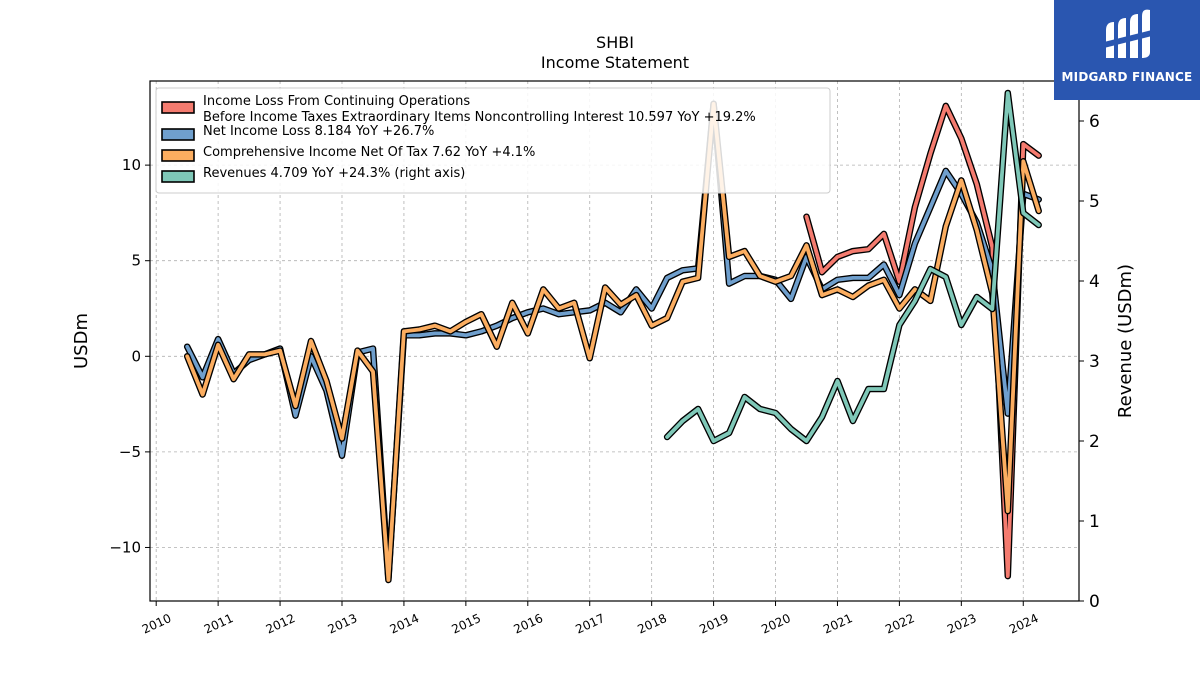 The height and width of the screenshot is (675, 1200). Describe the element at coordinates (615, 42) in the screenshot. I see `chart-title: SHBI` at that location.